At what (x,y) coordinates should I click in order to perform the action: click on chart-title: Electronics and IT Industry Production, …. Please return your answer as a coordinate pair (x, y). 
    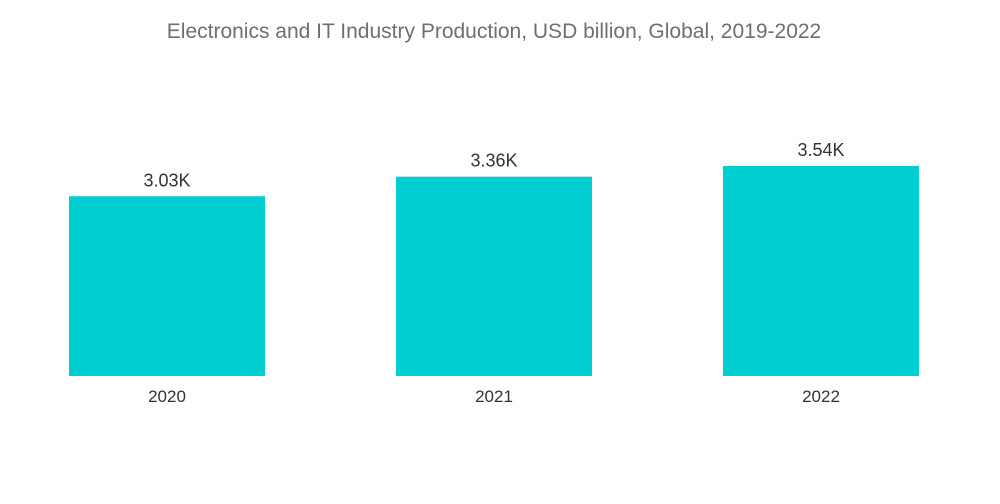
    Looking at the image, I should click on (494, 31).